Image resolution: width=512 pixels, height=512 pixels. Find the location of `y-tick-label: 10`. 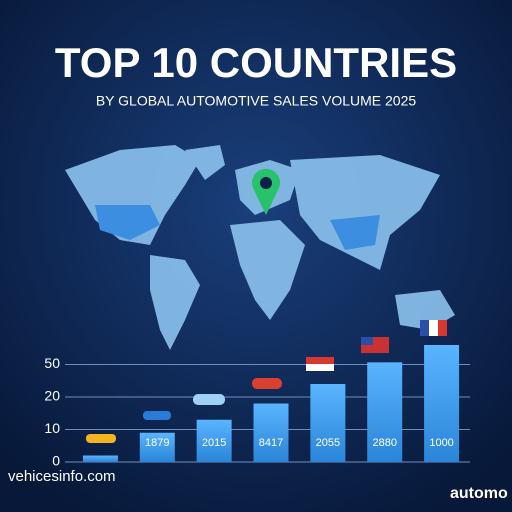

y-tick-label: 10 is located at coordinates (52, 428).